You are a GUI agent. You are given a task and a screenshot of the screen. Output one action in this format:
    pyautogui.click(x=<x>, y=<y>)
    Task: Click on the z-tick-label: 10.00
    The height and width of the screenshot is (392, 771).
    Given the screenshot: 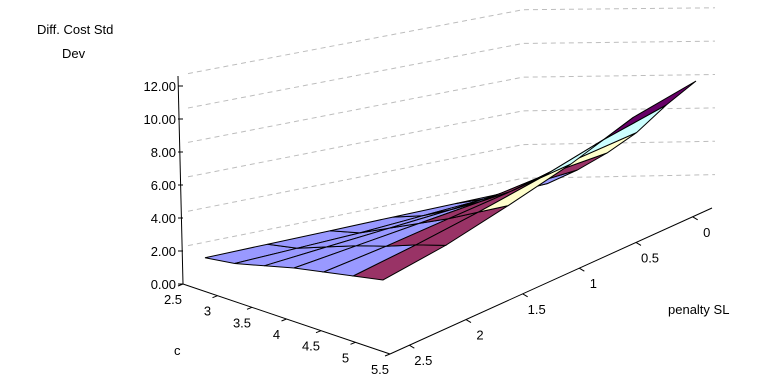 What is the action you would take?
    pyautogui.click(x=159, y=119)
    